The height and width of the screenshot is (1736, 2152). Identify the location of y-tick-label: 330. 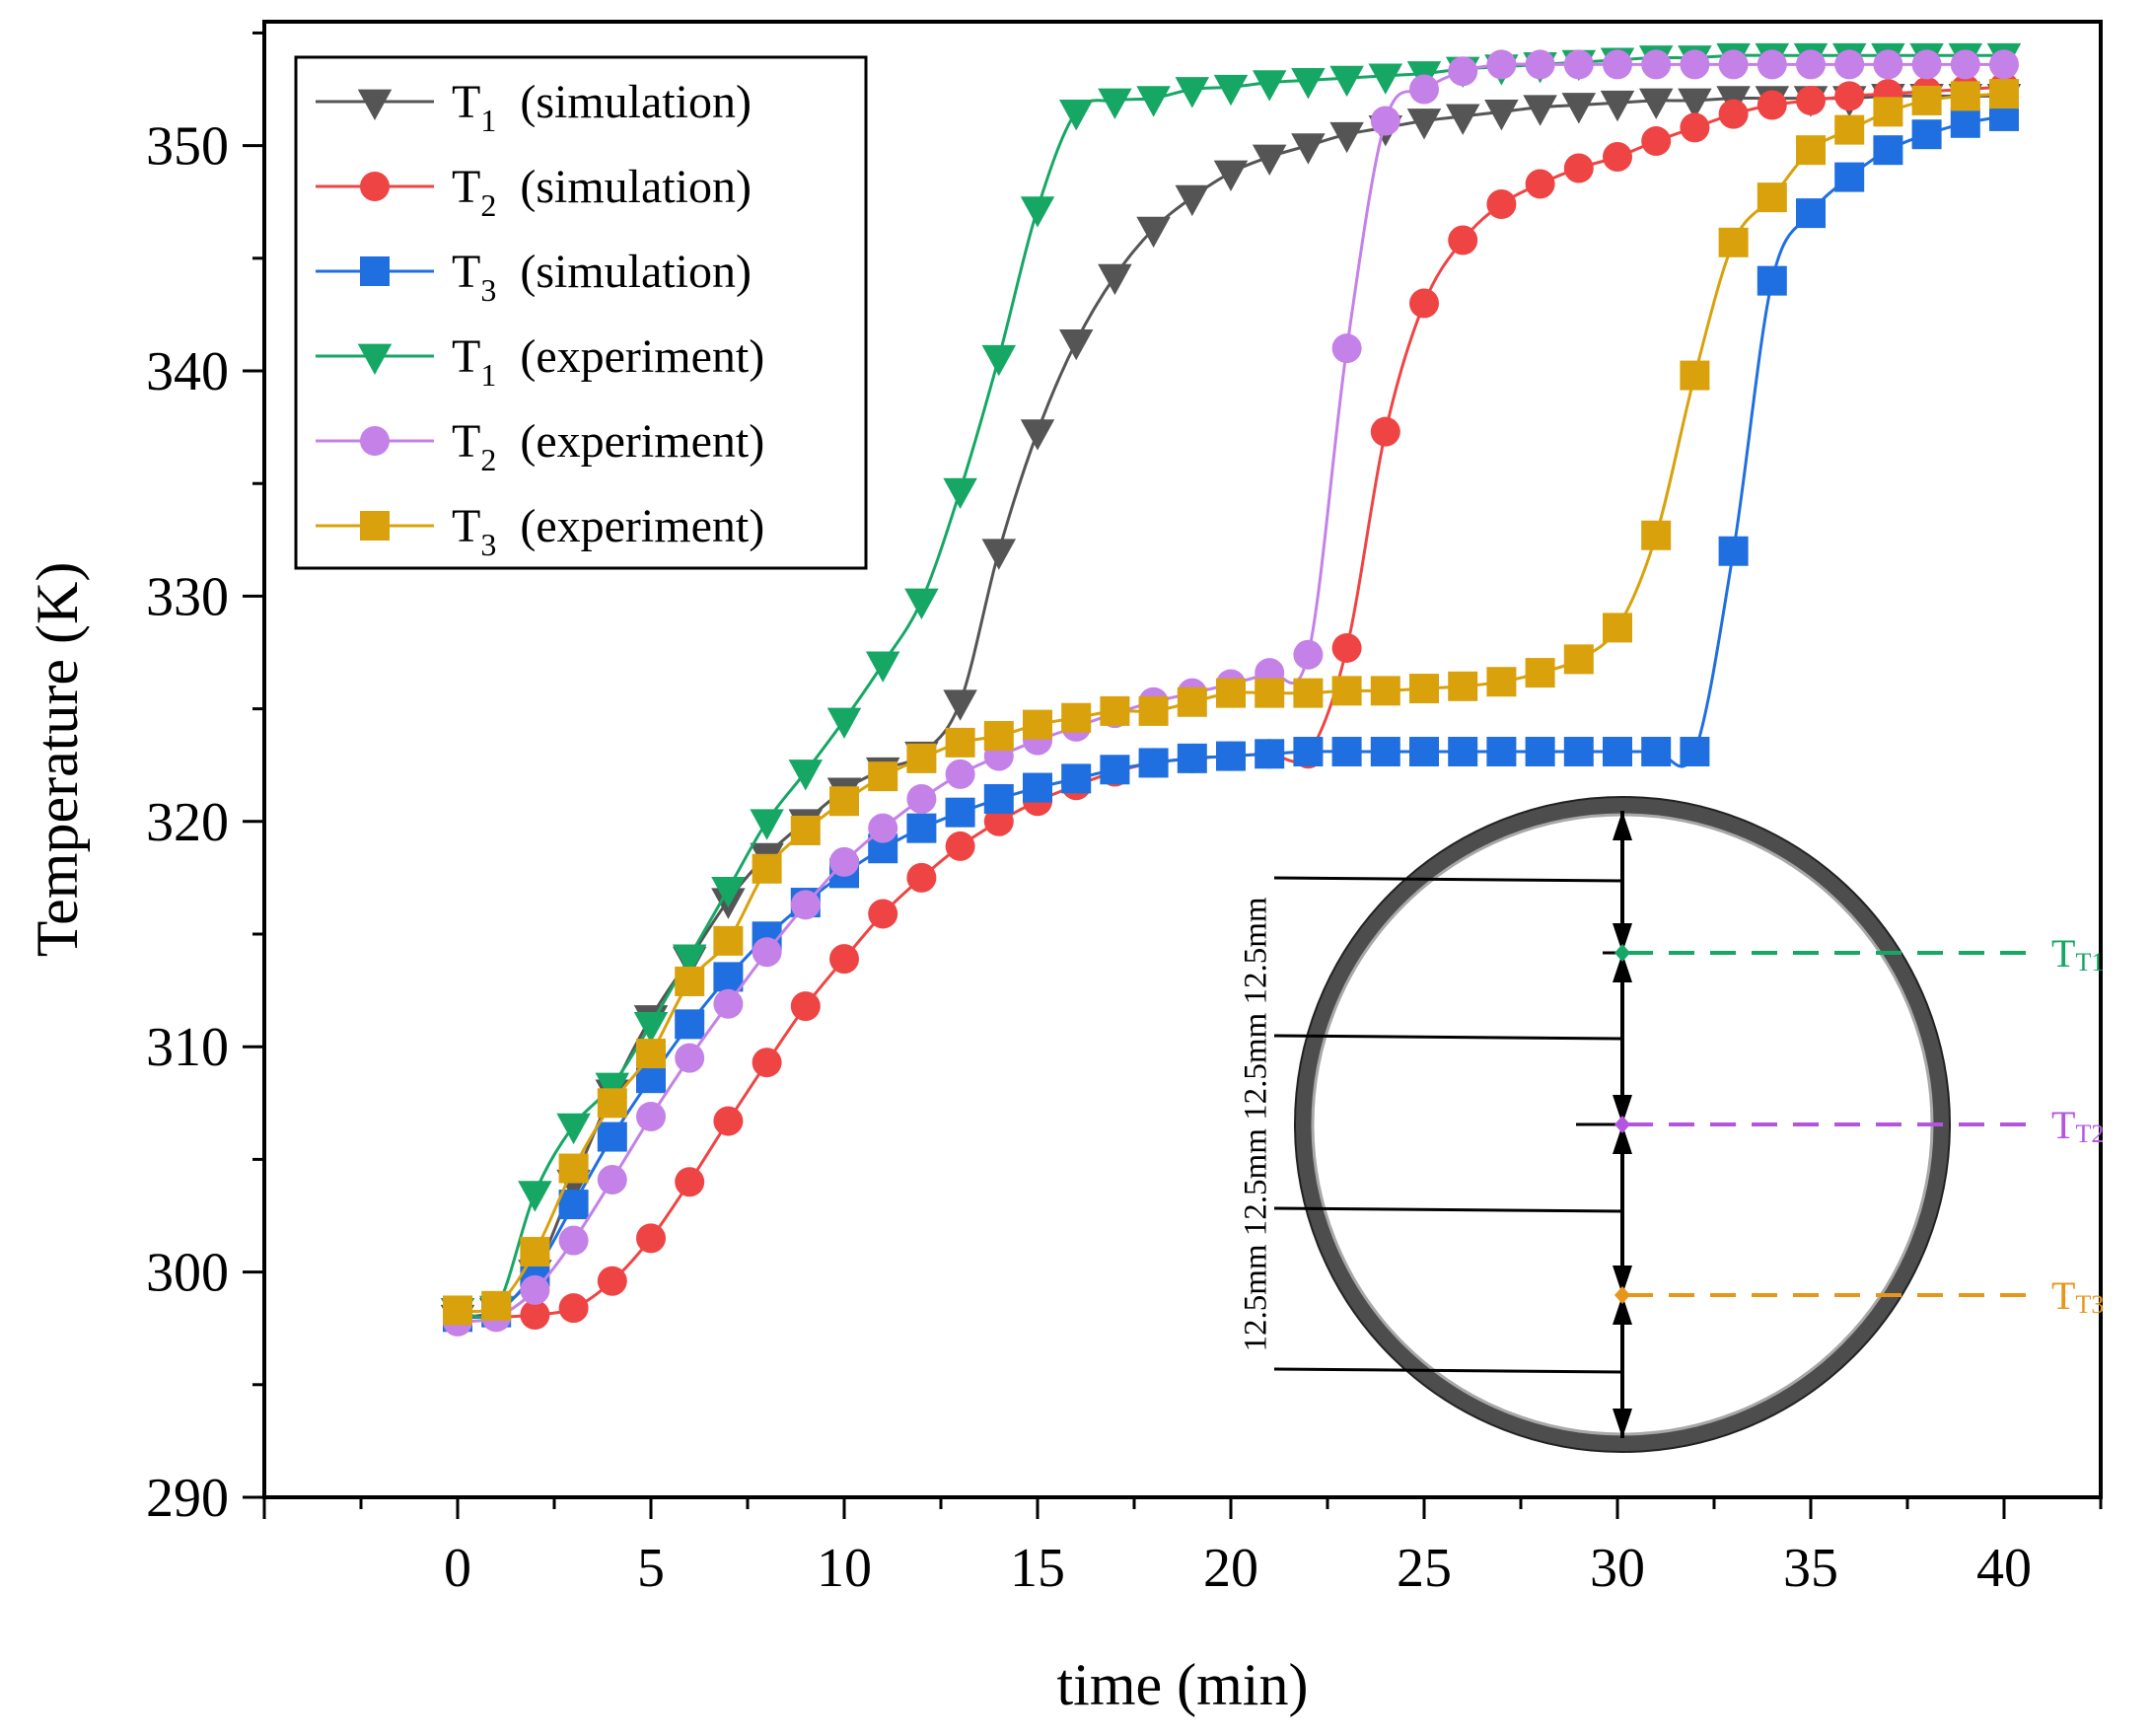
(188, 596).